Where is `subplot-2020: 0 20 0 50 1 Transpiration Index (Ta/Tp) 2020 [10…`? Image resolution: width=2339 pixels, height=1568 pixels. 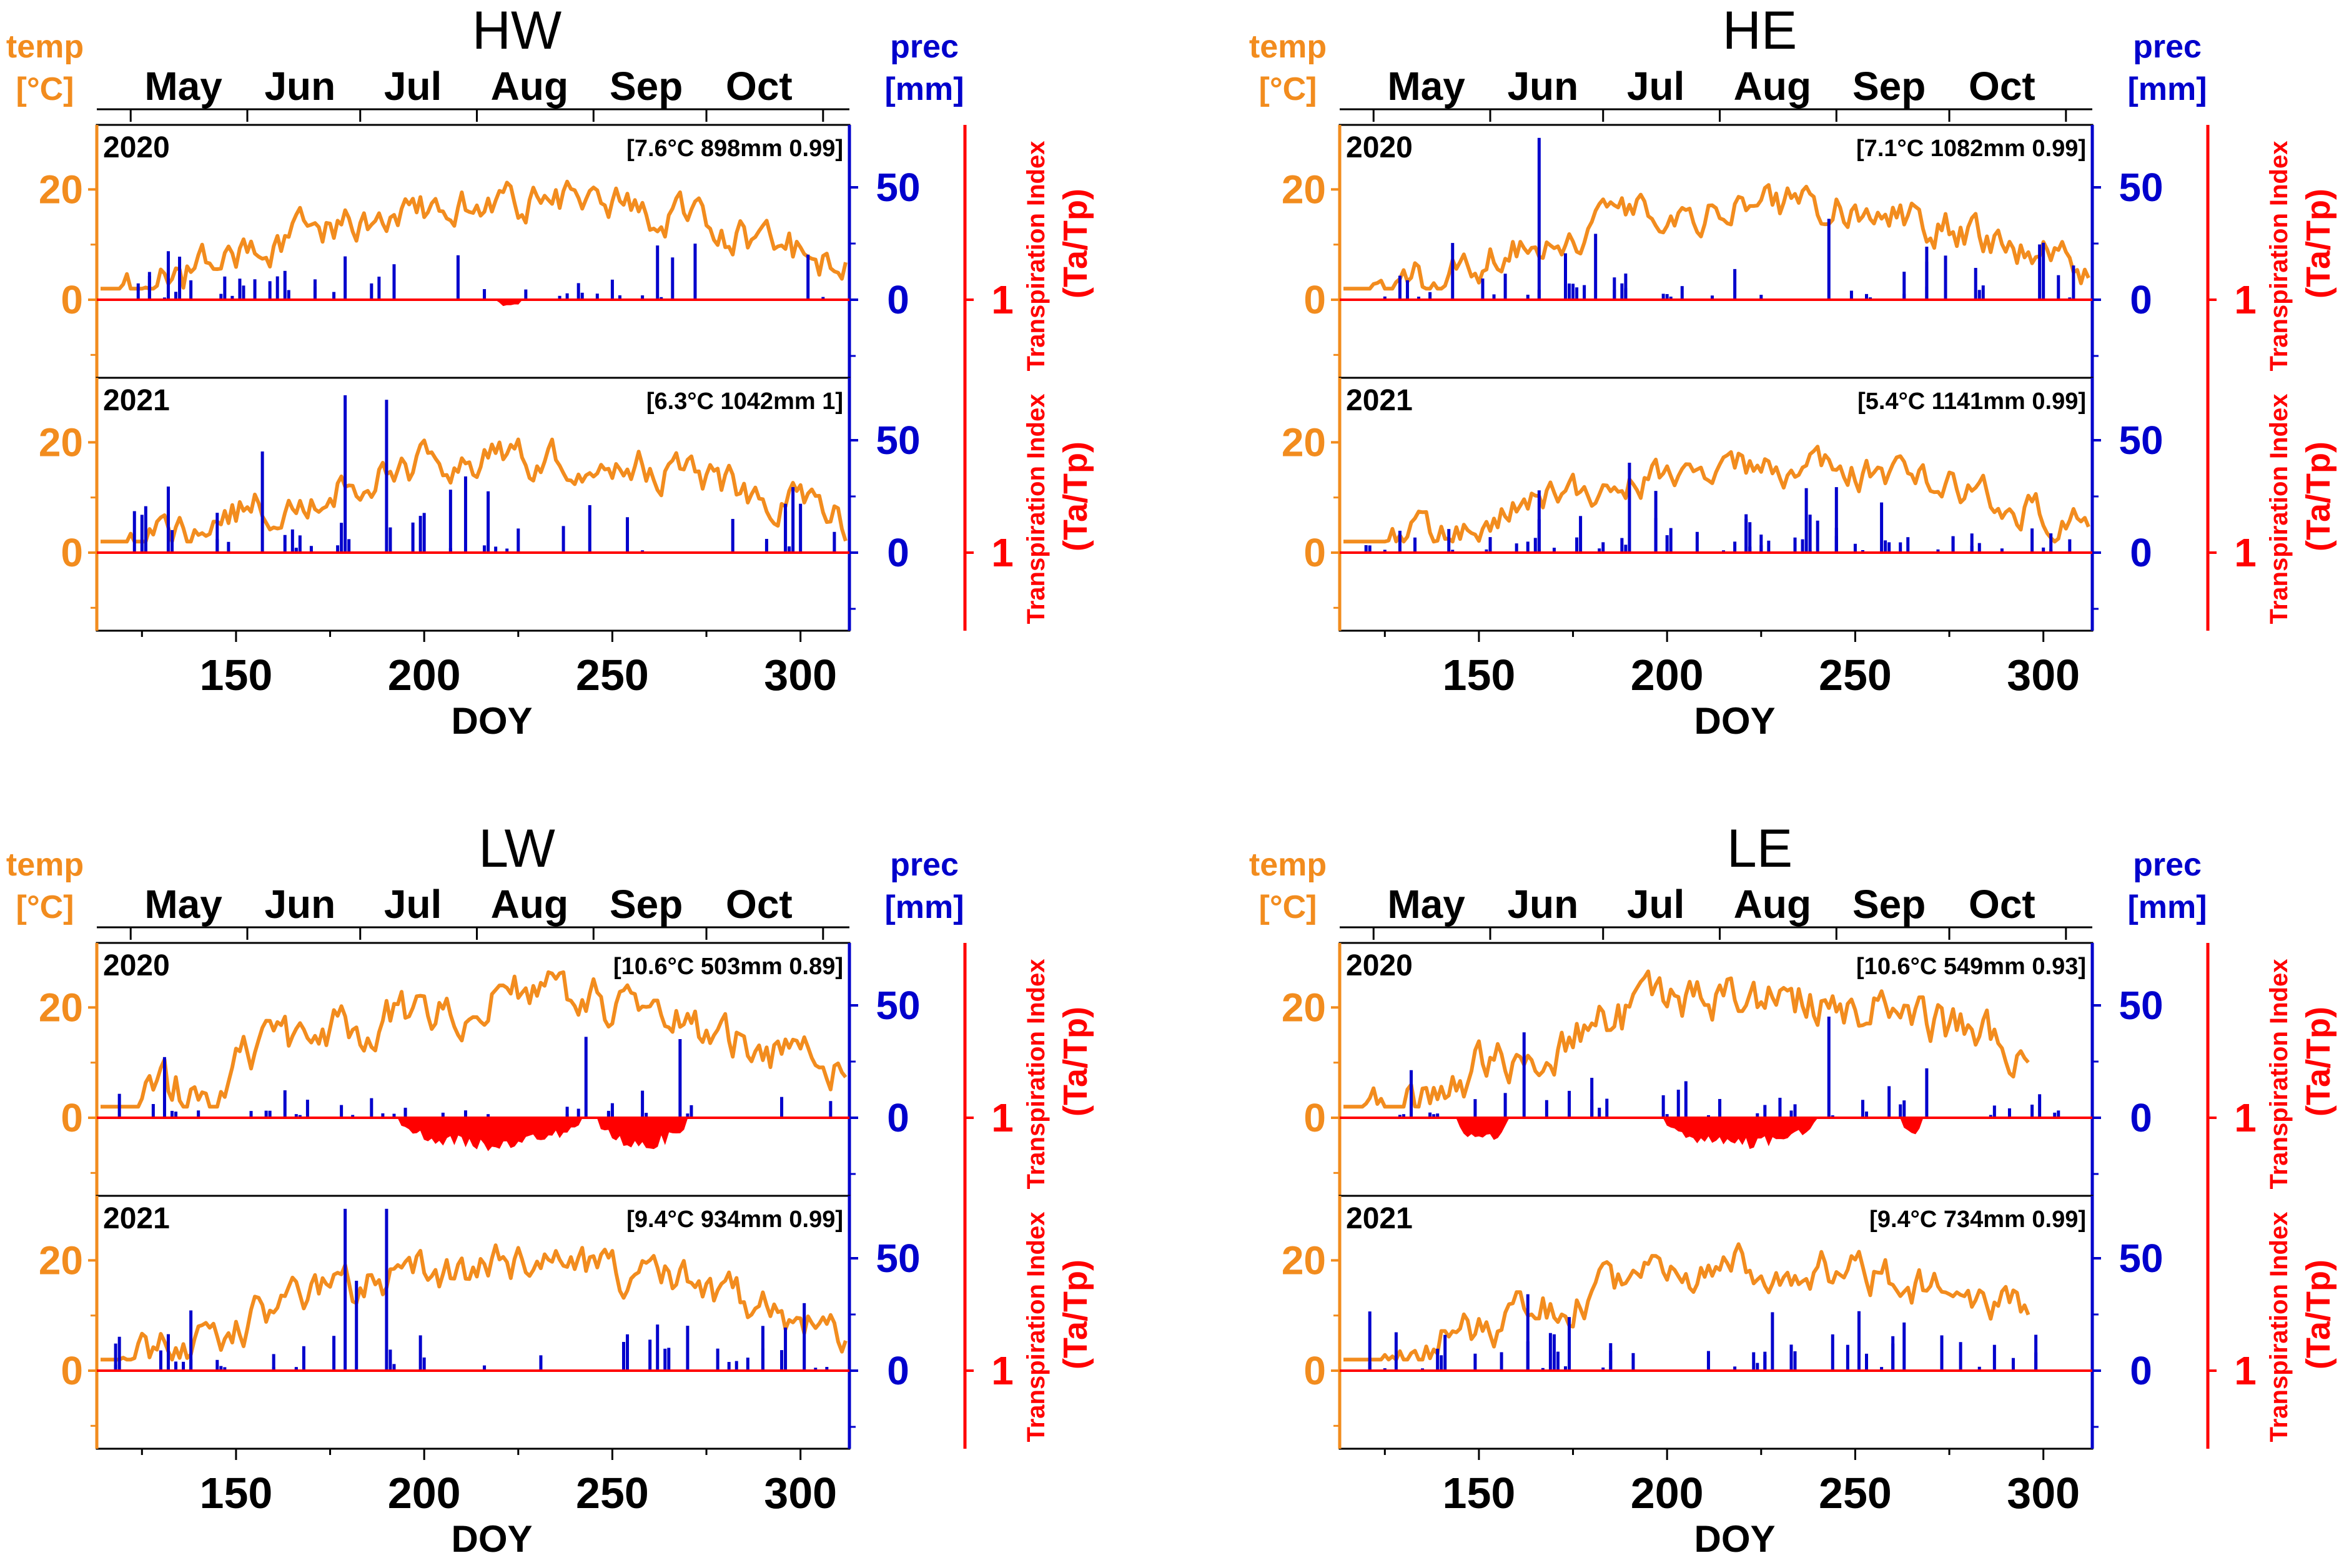 subplot-2020: 0 20 0 50 1 Transpiration Index (Ta/Tp) 2020 [10… is located at coordinates (1809, 1069).